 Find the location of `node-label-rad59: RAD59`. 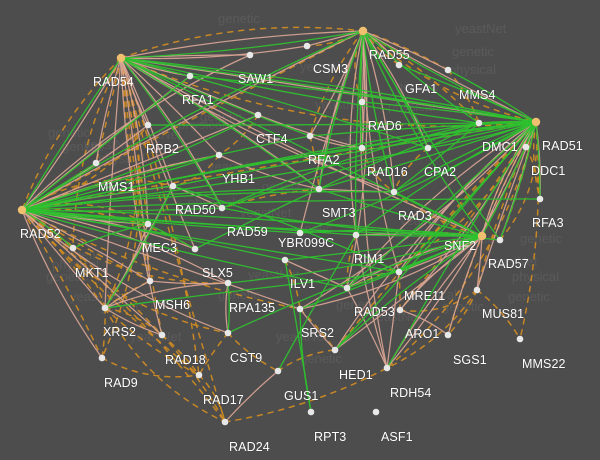

node-label-rad59: RAD59 is located at coordinates (247, 232).